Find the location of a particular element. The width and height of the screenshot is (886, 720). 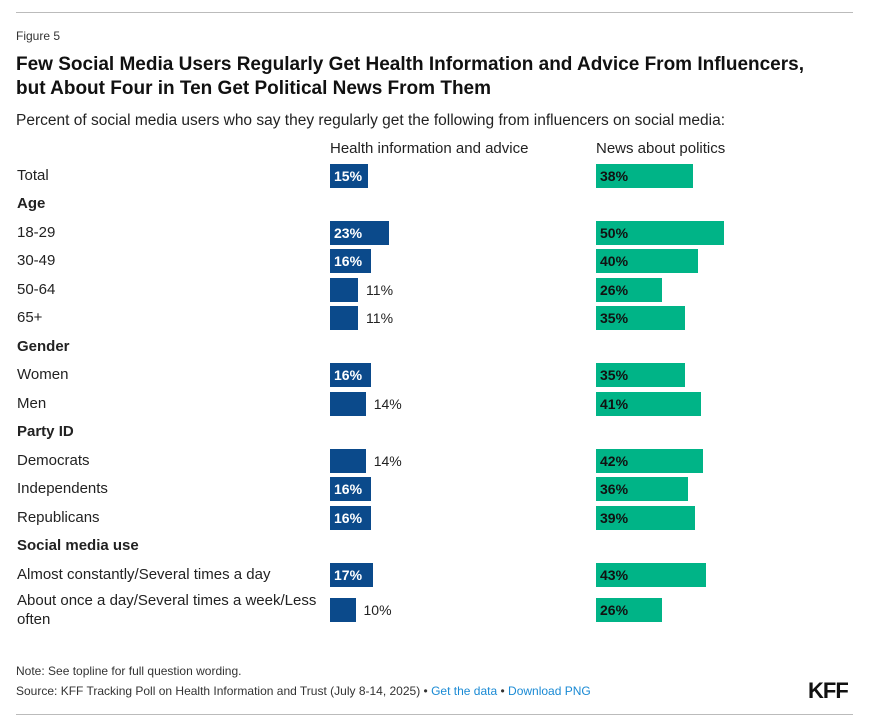

politics-value-label: 42% is located at coordinates (614, 461).